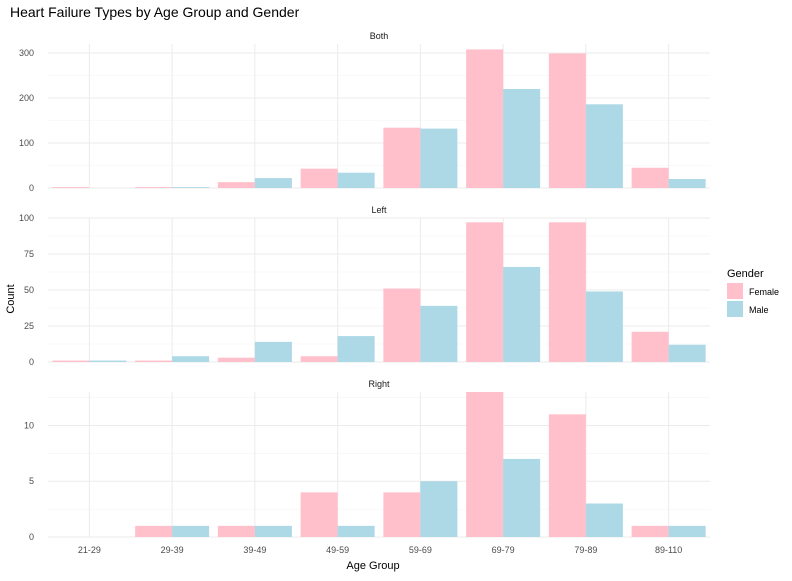 The width and height of the screenshot is (792, 581). I want to click on x-tick-label: 29-39, so click(172, 550).